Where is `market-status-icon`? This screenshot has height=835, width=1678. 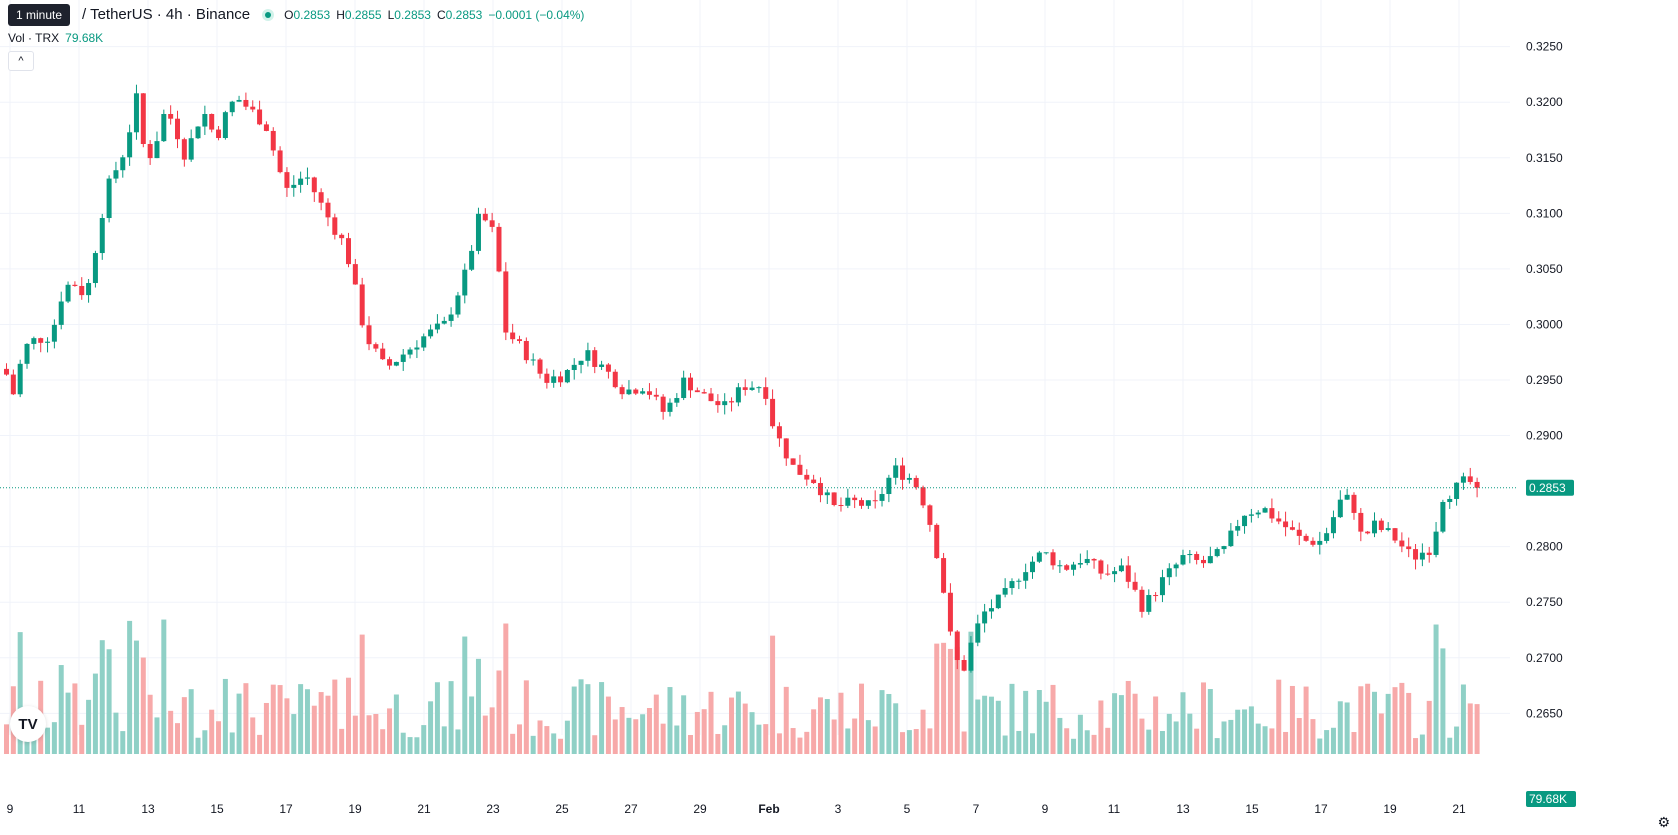
market-status-icon is located at coordinates (268, 14).